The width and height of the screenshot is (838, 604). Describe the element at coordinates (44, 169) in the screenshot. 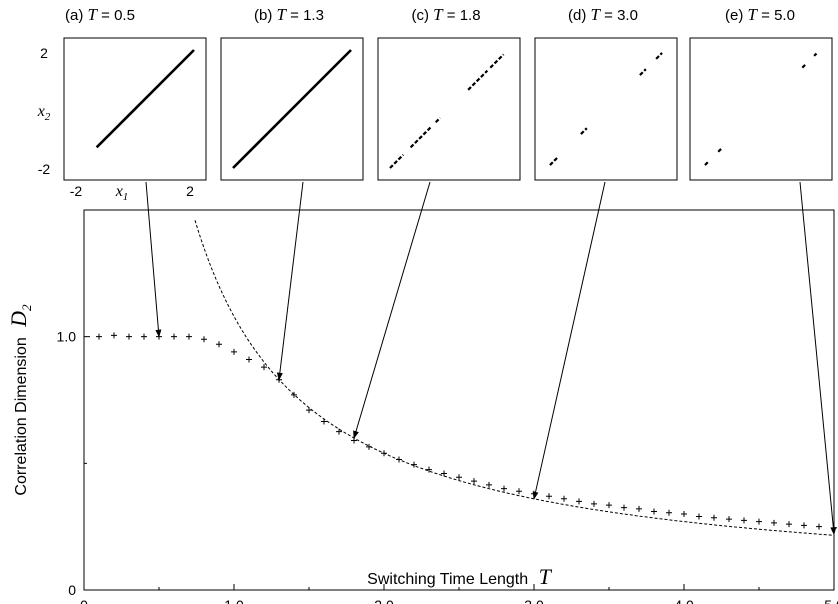

I see `inset-a-ytick-bottom: -2` at that location.